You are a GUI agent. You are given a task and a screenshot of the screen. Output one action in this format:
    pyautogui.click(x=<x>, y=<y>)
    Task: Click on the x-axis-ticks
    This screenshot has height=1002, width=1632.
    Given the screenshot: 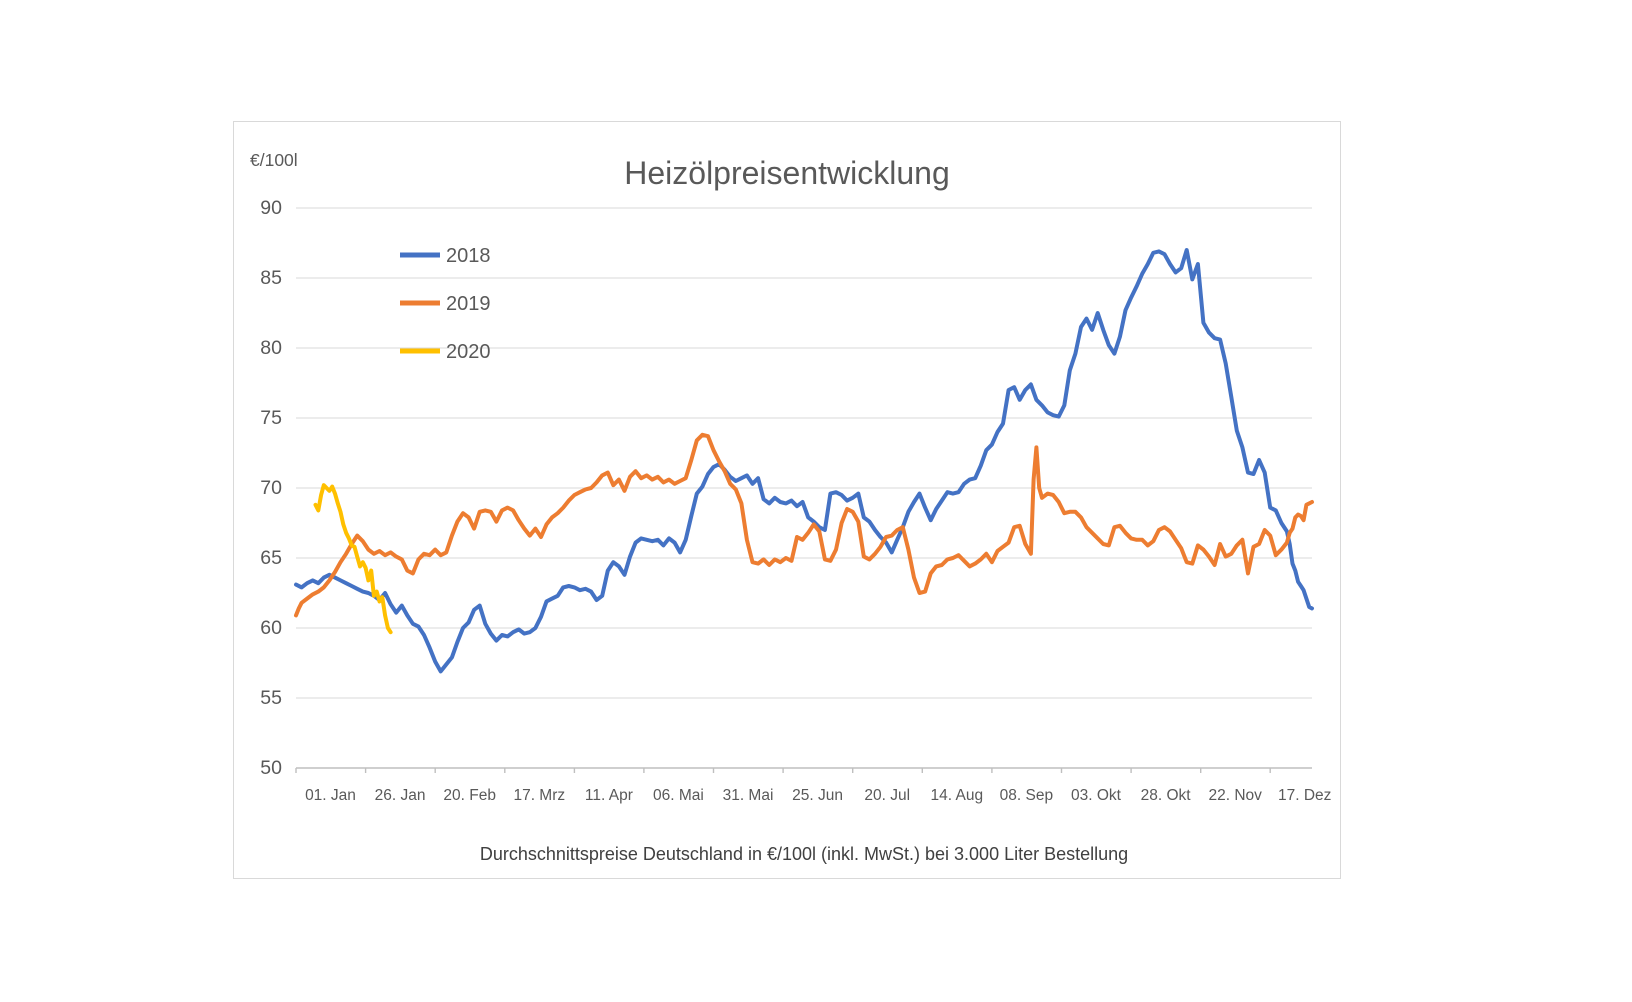 What is the action you would take?
    pyautogui.click(x=783, y=770)
    